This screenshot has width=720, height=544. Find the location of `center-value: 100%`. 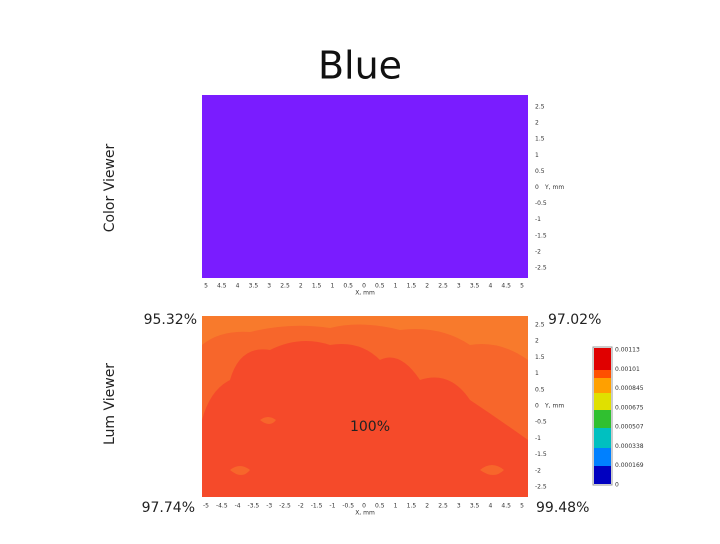

center-value: 100% is located at coordinates (370, 427).